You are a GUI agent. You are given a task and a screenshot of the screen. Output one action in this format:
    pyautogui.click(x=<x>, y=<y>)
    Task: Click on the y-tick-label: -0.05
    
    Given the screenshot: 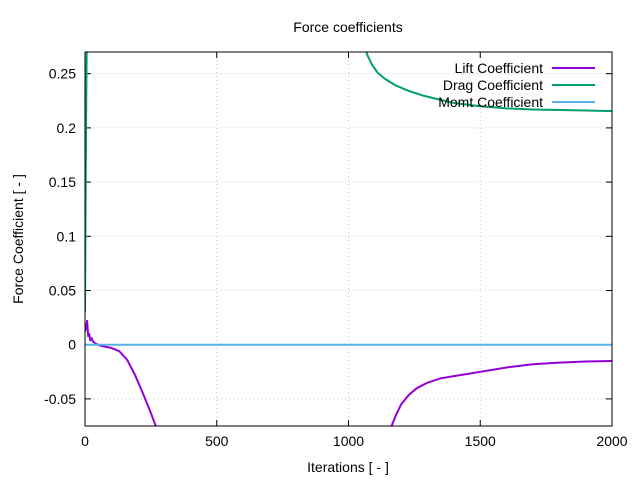 What is the action you would take?
    pyautogui.click(x=60, y=399)
    